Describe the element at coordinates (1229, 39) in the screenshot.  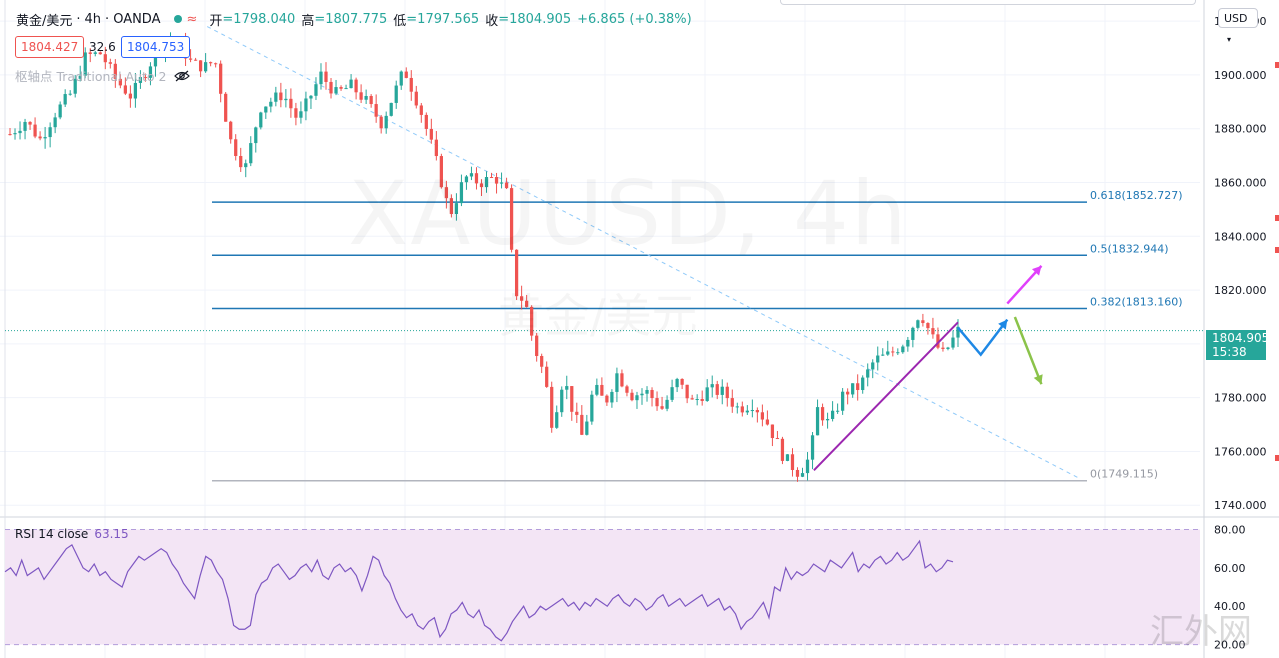
I see `chevron-down-icon: ▾` at that location.